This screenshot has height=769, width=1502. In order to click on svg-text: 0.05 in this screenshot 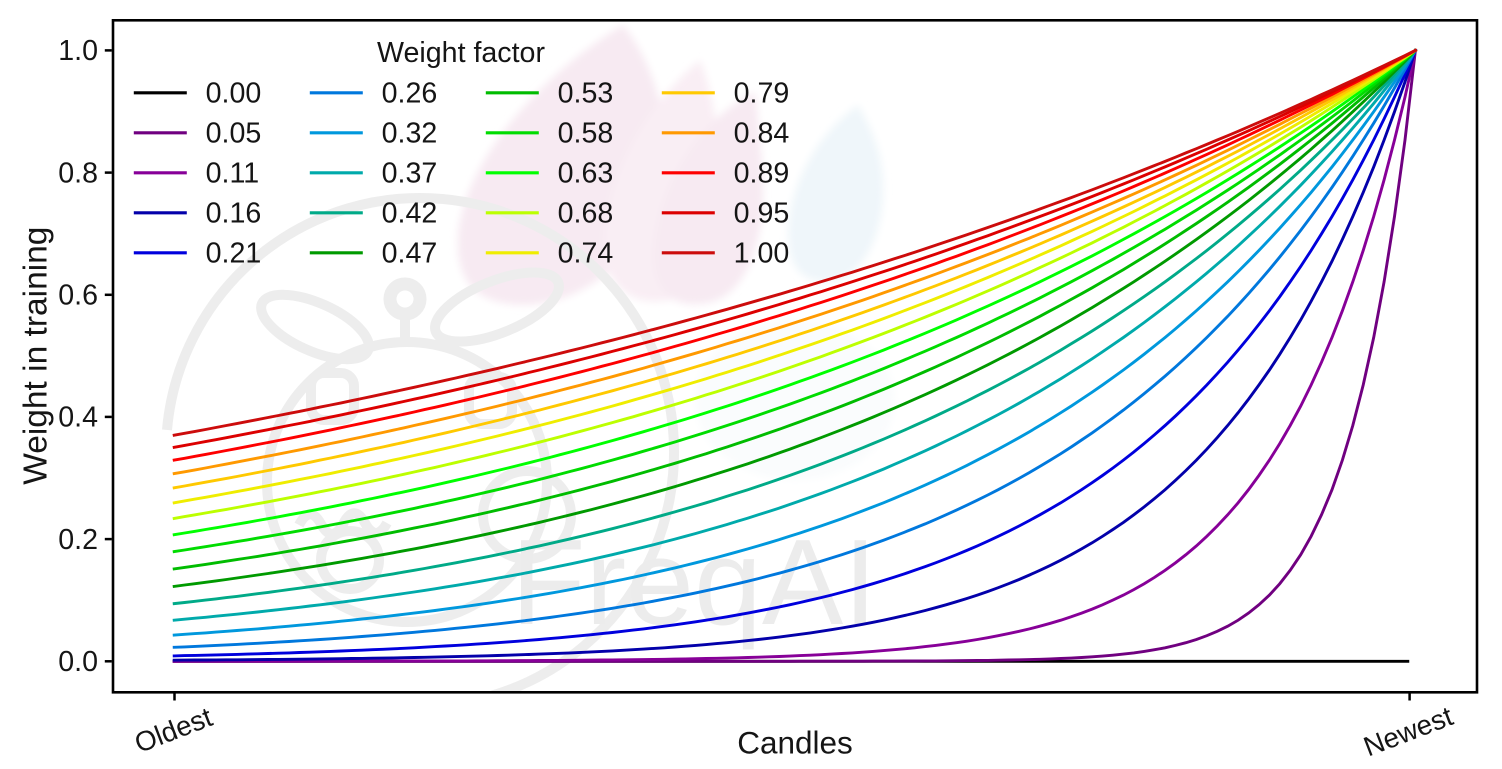, I will do `click(234, 134)`.